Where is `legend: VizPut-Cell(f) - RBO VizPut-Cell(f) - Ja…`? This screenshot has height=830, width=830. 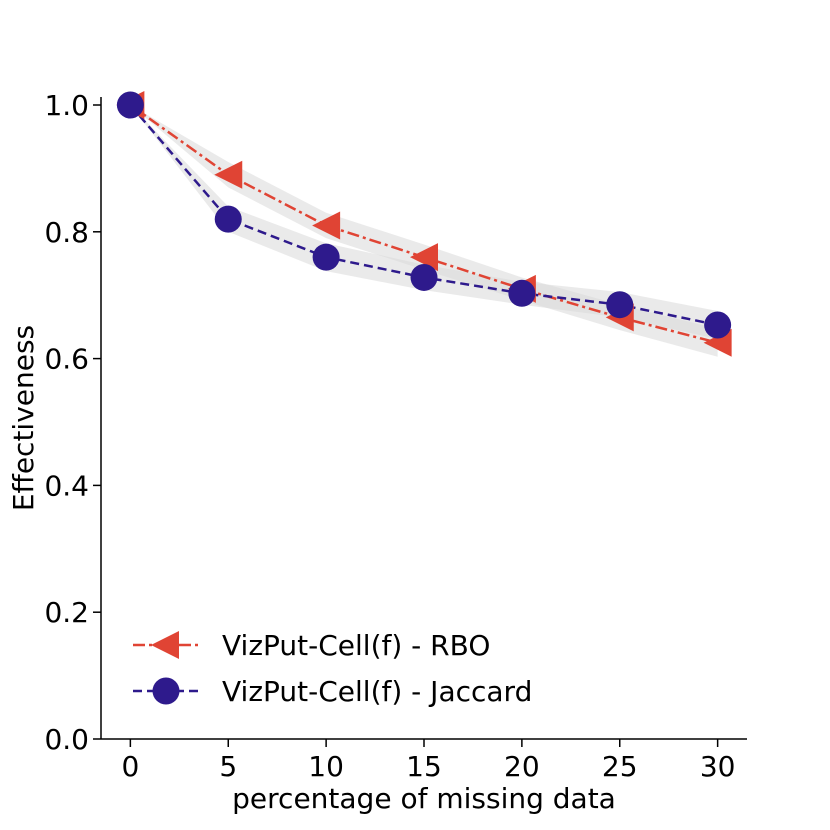
legend: VizPut-Cell(f) - RBO VizPut-Cell(f) - Ja… is located at coordinates (332, 668).